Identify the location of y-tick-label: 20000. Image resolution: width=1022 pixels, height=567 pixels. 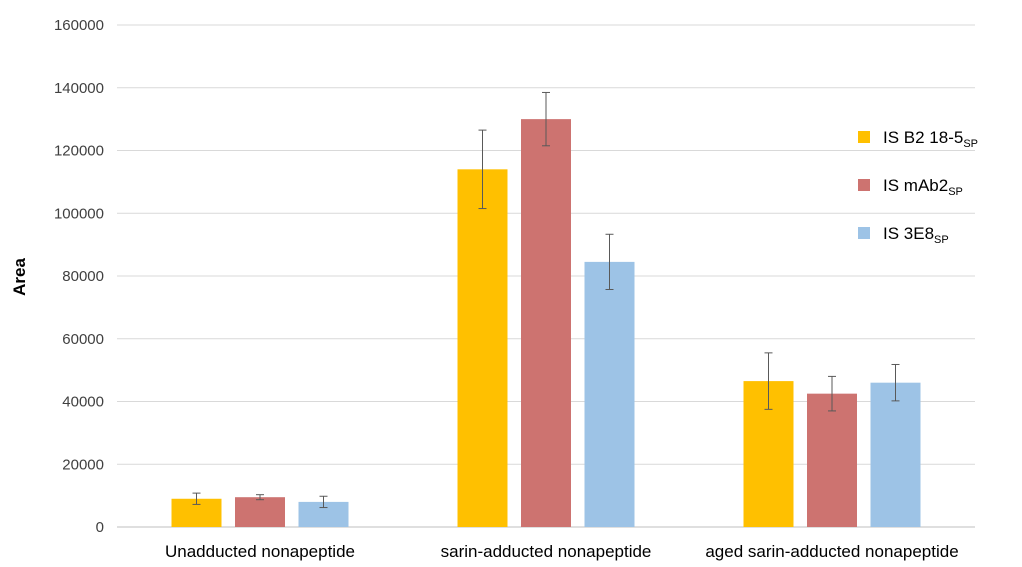
(83, 464).